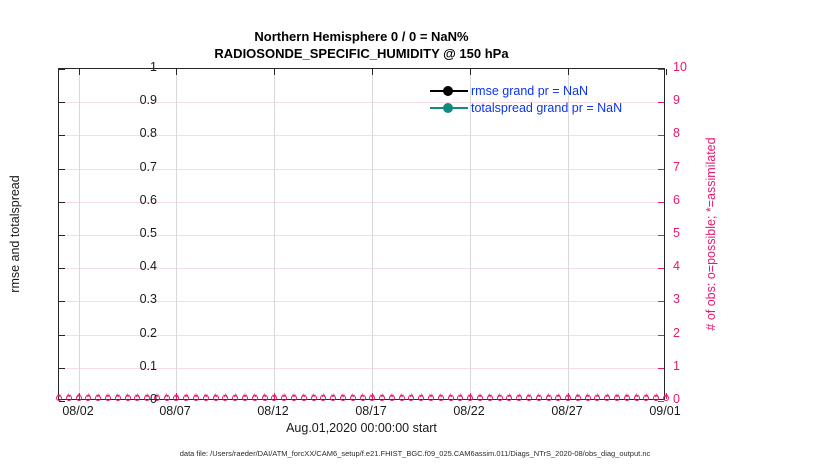 The height and width of the screenshot is (470, 830). What do you see at coordinates (676, 399) in the screenshot?
I see `y-axis-right-ticklabel: 0` at bounding box center [676, 399].